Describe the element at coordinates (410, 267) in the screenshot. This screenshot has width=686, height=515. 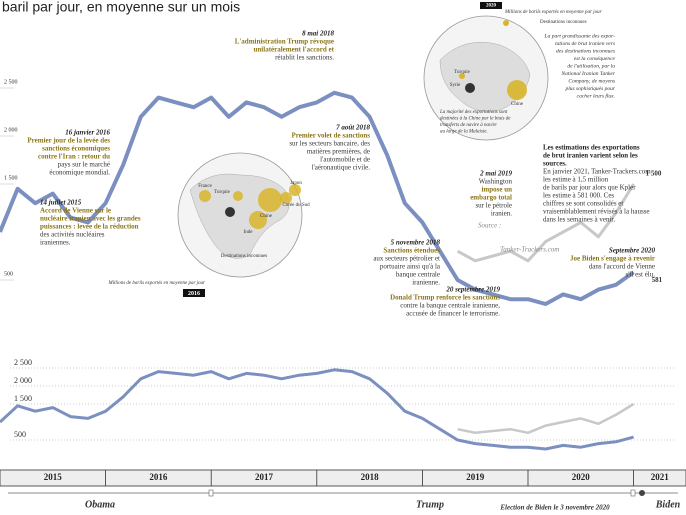
I see `annotation-line: portuaire ainsi qu'à la` at that location.